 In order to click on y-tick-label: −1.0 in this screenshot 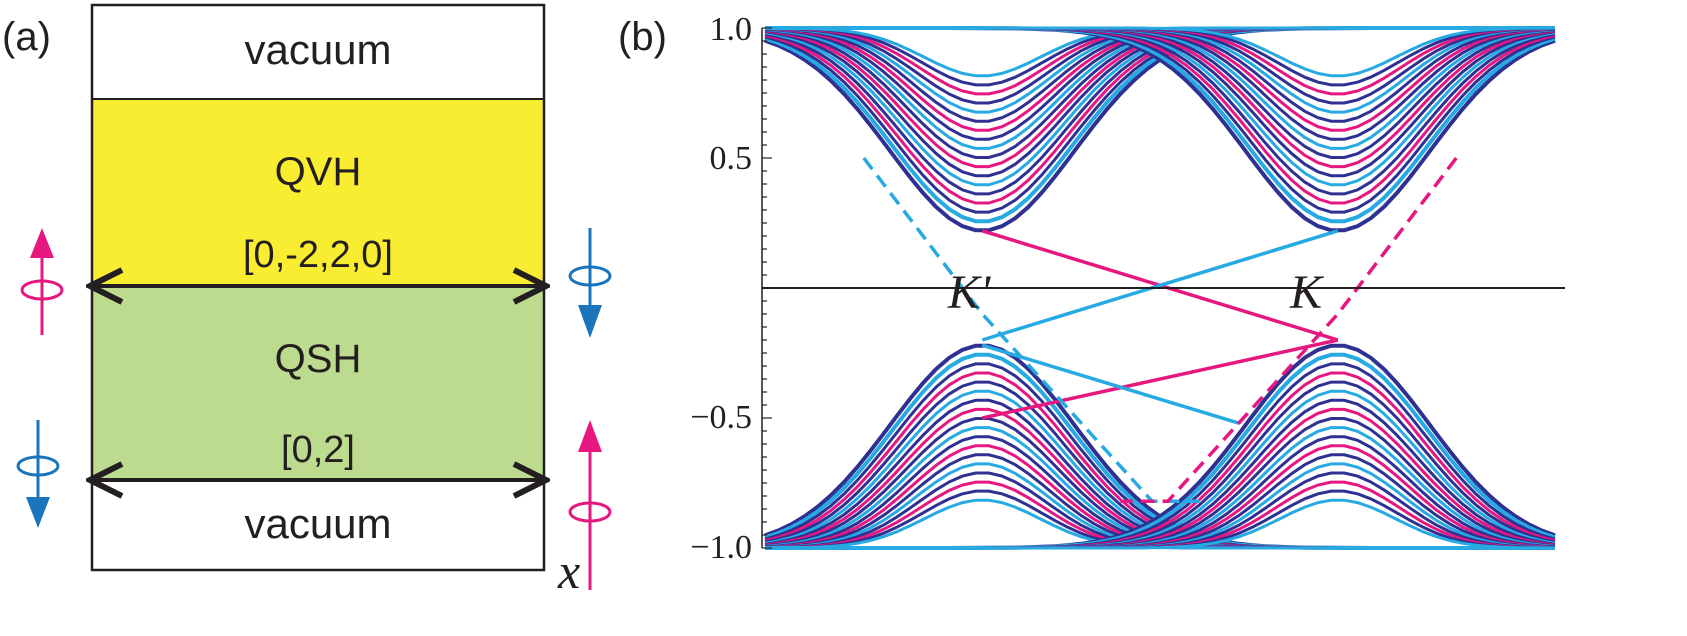, I will do `click(721, 547)`.